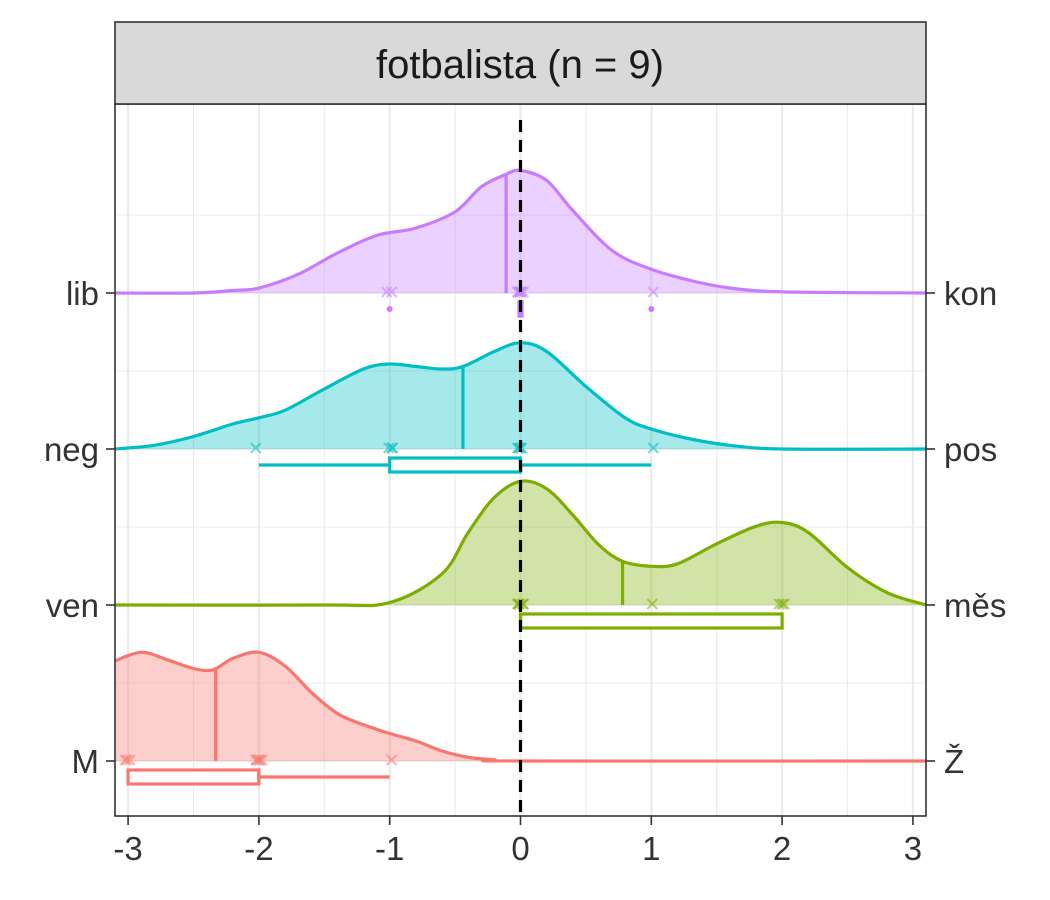 The height and width of the screenshot is (900, 1050). I want to click on box-neg, so click(455, 465).